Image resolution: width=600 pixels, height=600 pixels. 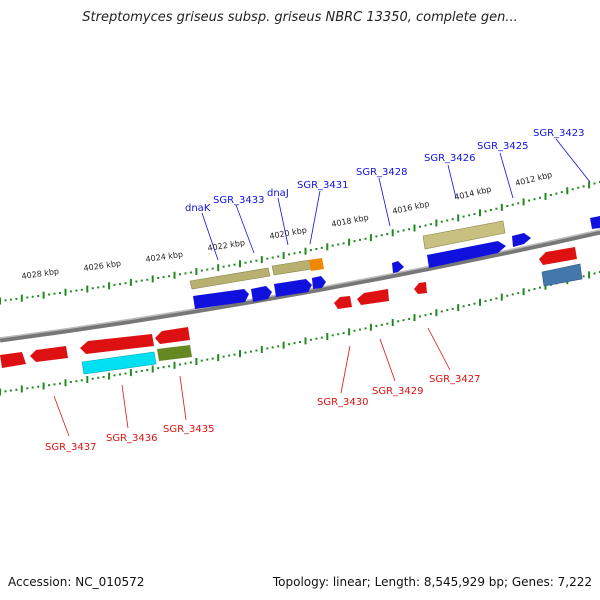 What do you see at coordinates (278, 193) in the screenshot?
I see `gene-label-dnaJ: dnaJ` at bounding box center [278, 193].